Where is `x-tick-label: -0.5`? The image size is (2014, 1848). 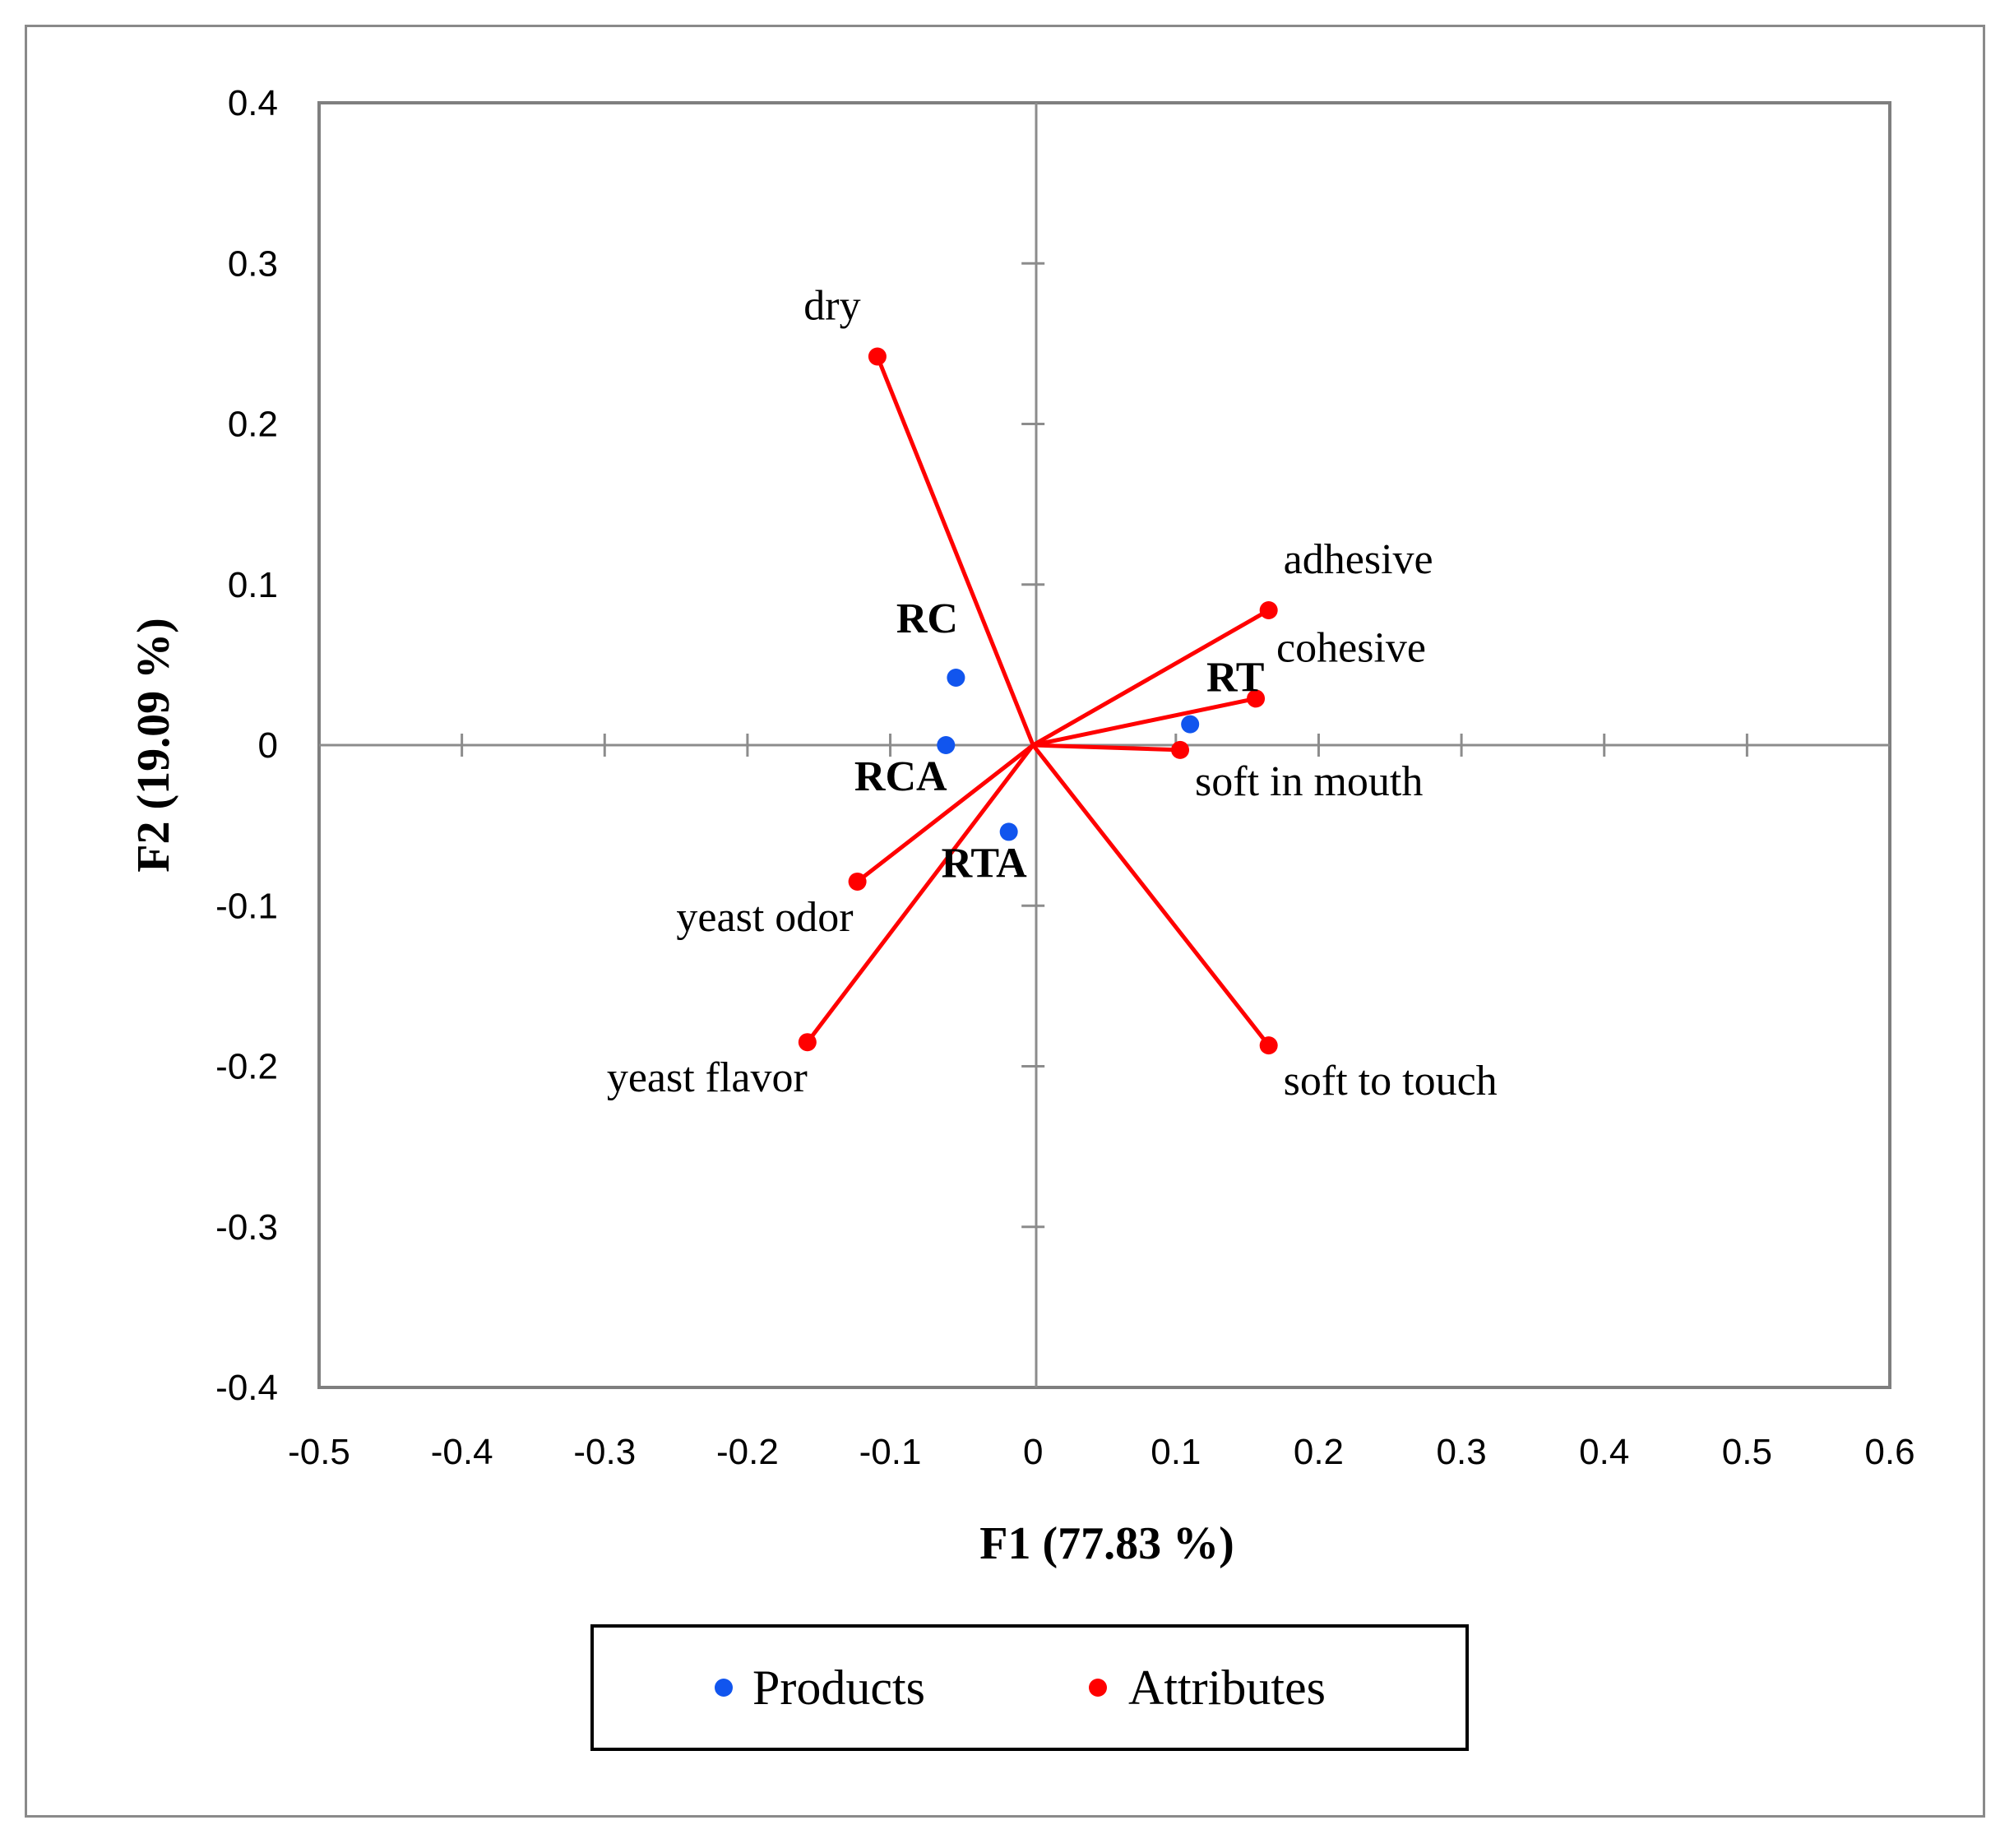 x-tick-label: -0.5 is located at coordinates (319, 1452).